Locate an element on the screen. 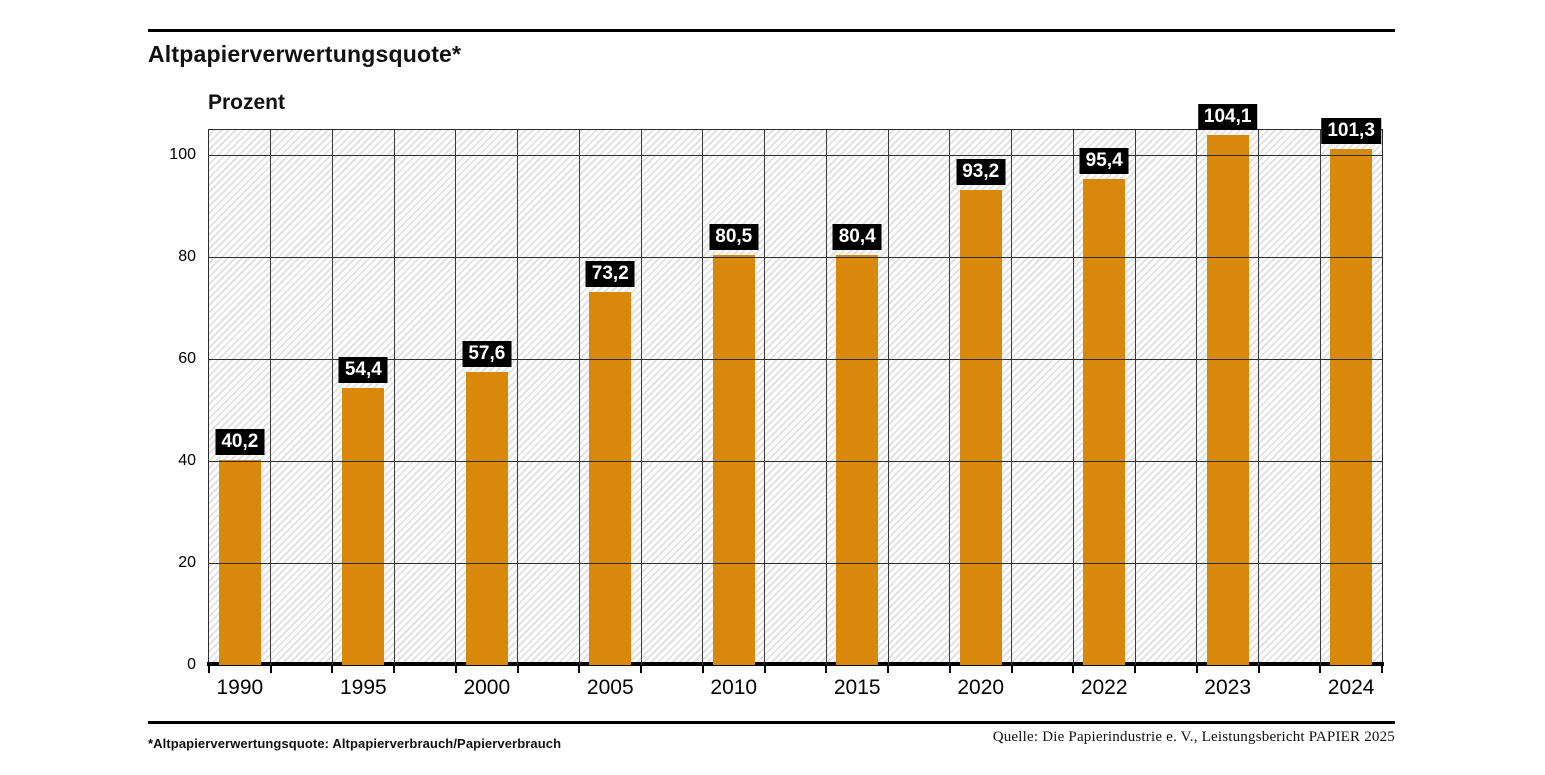 The height and width of the screenshot is (775, 1545). bar-2024 is located at coordinates (1351, 406).